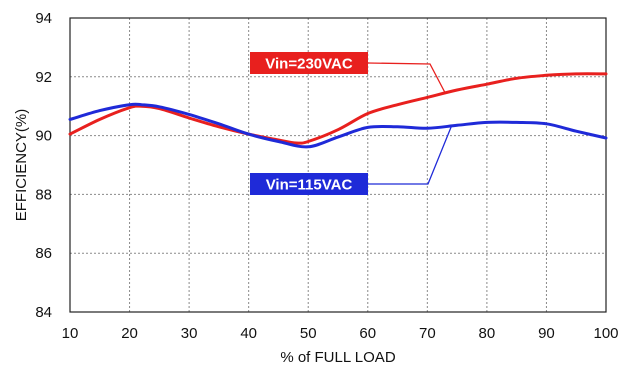  I want to click on y-tick-label: 86, so click(43, 253).